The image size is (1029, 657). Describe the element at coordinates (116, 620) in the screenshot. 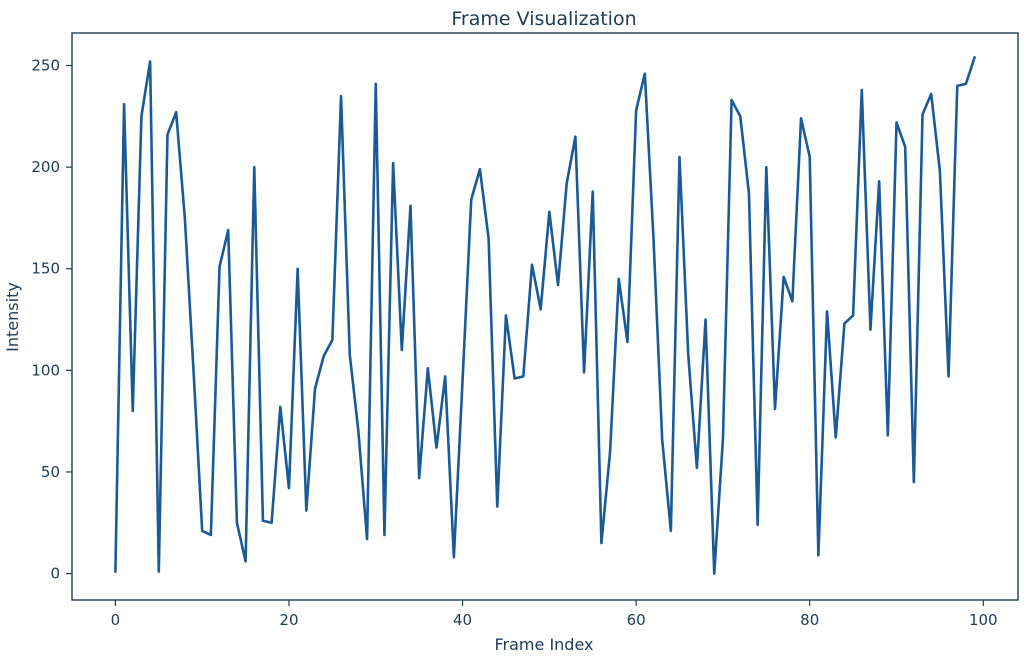

I see `x-tick-label: 0` at that location.